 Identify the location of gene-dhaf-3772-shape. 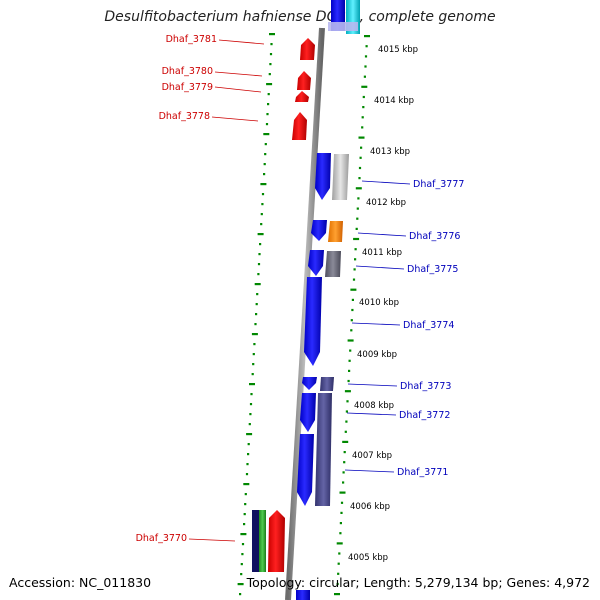
(308, 412).